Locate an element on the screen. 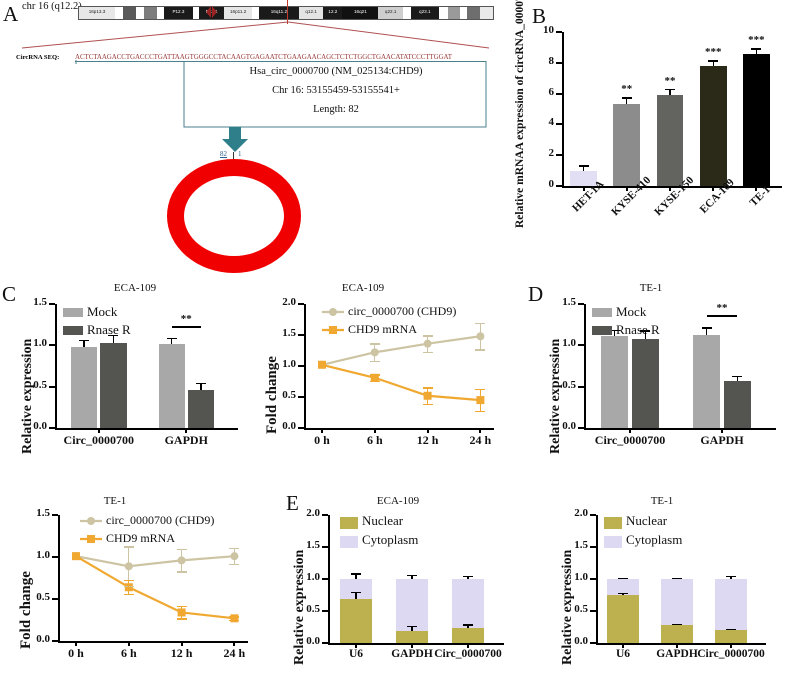  significance-marker: ** is located at coordinates (186, 318).